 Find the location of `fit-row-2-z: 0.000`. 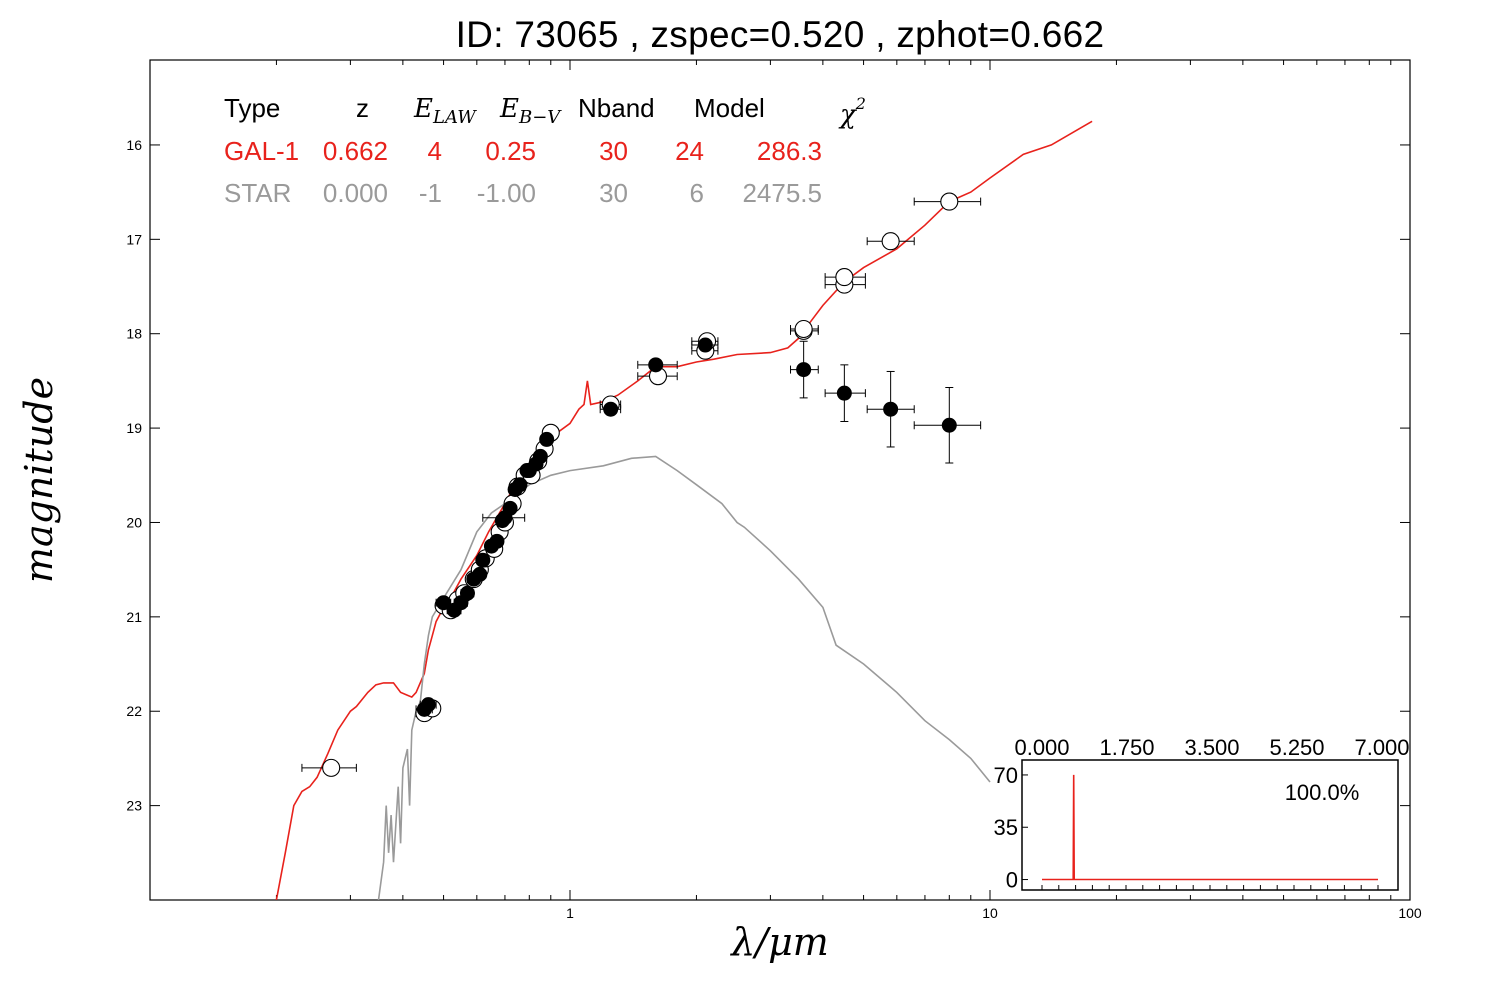

fit-row-2-z: 0.000 is located at coordinates (355, 193).